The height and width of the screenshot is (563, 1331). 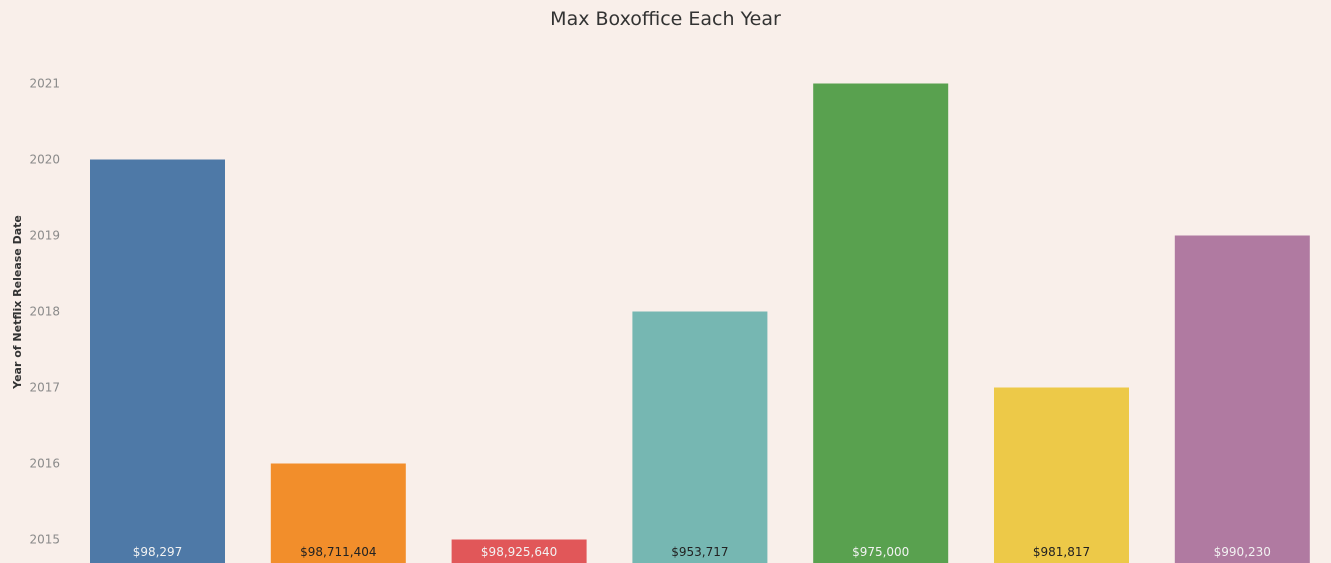 What do you see at coordinates (44, 540) in the screenshot?
I see `y-tick-label: 2015` at bounding box center [44, 540].